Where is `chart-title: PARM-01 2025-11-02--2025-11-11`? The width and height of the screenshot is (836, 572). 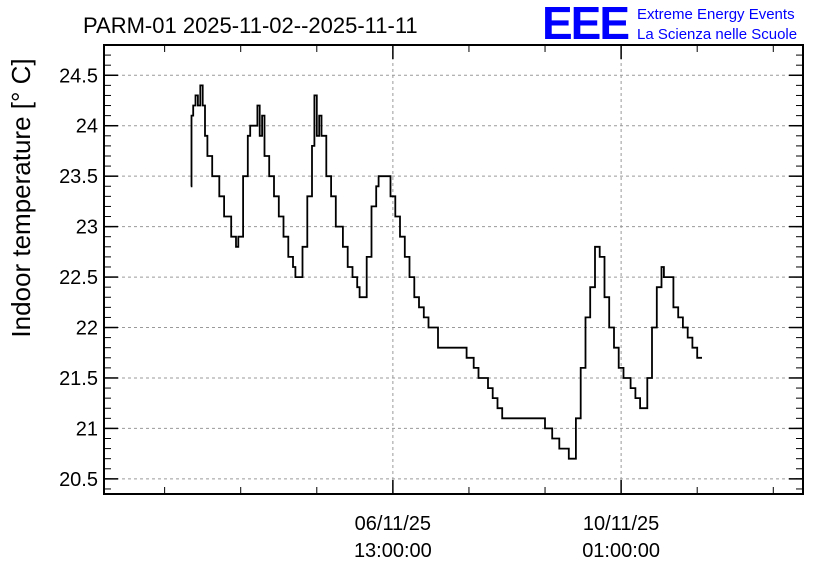 chart-title: PARM-01 2025-11-02--2025-11-11 is located at coordinates (250, 25).